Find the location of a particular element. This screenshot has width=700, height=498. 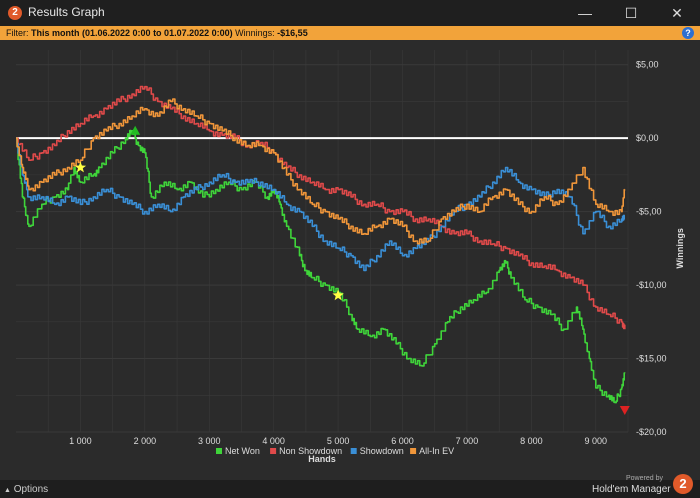

legend-label: Net Won is located at coordinates (242, 451).